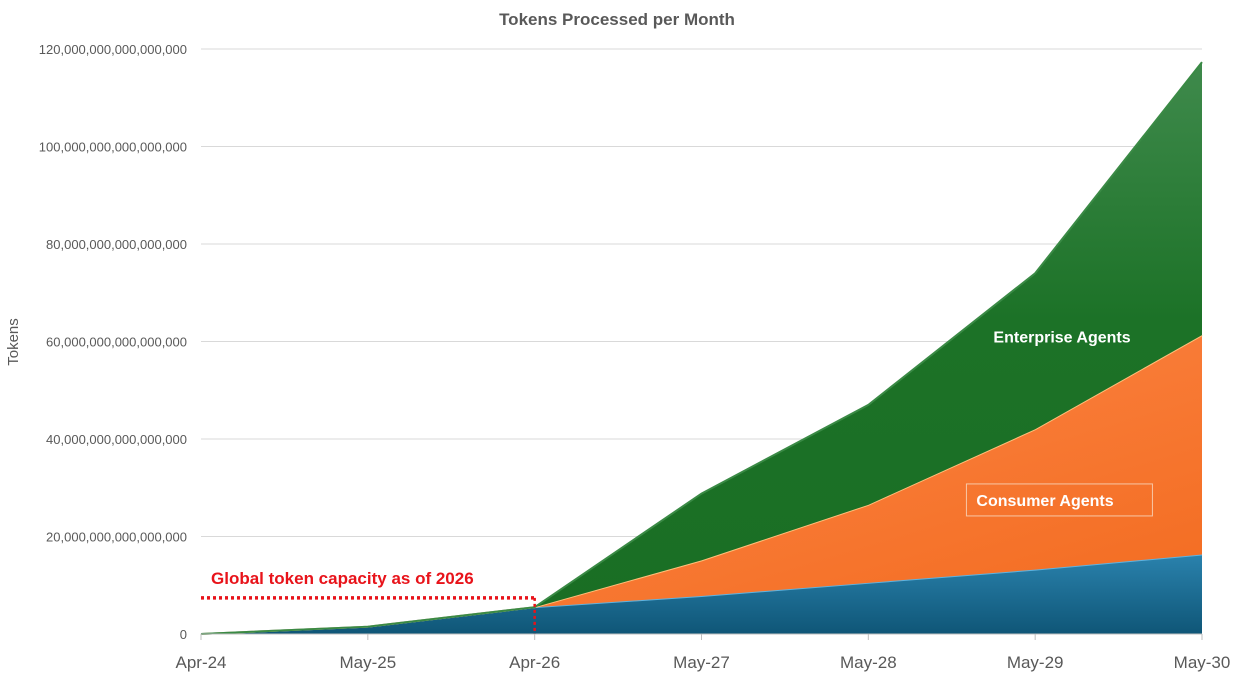  What do you see at coordinates (116, 244) in the screenshot?
I see `y-tick-label: 80,000,000,000,000,000` at bounding box center [116, 244].